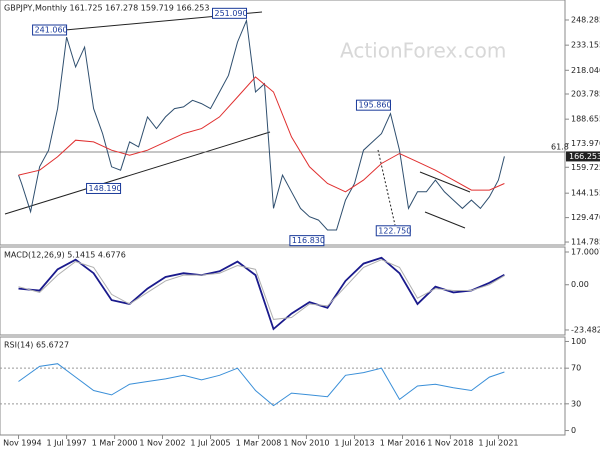 This screenshot has width=600, height=450. I want to click on y-tick-label: 188.655, so click(585, 119).